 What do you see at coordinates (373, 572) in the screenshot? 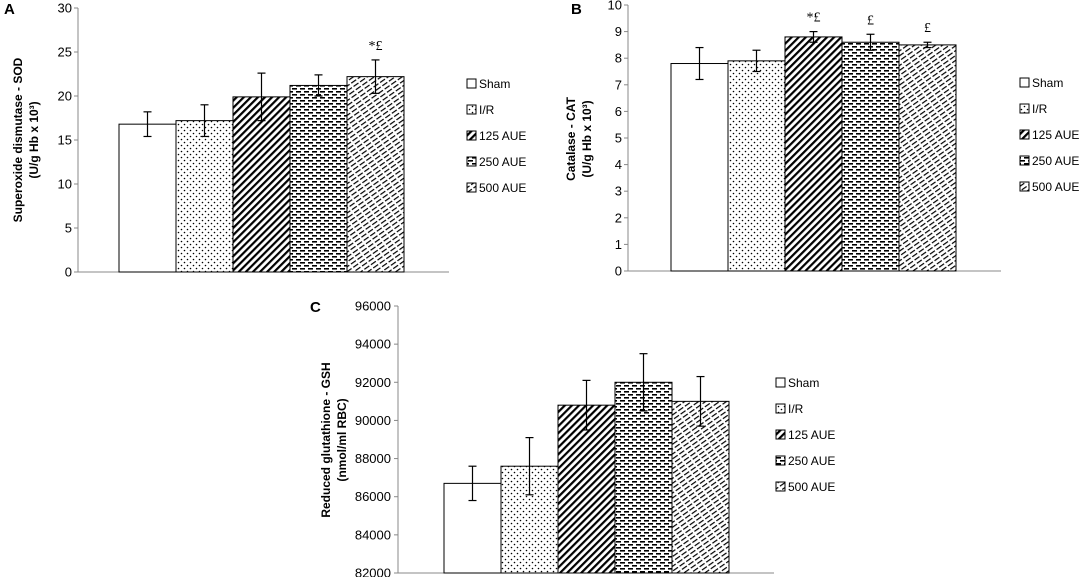
I see `y-tick-label: 82000` at bounding box center [373, 572].